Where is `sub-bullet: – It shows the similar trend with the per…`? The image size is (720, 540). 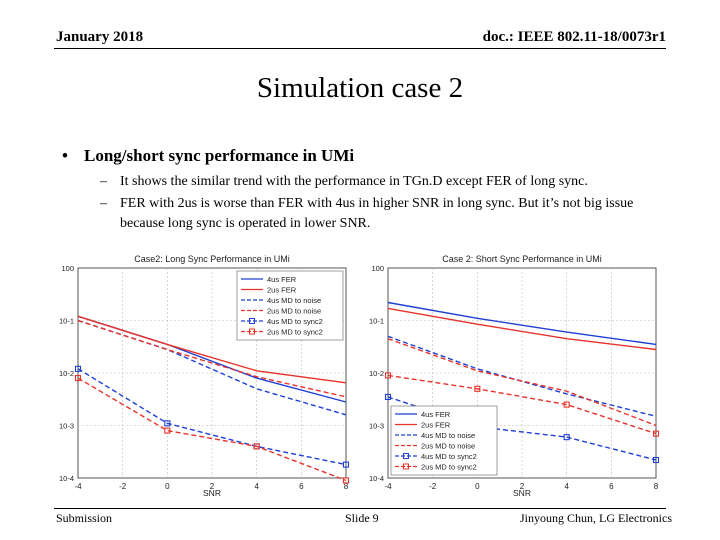 sub-bullet: – It shows the similar trend with the per… is located at coordinates (390, 182).